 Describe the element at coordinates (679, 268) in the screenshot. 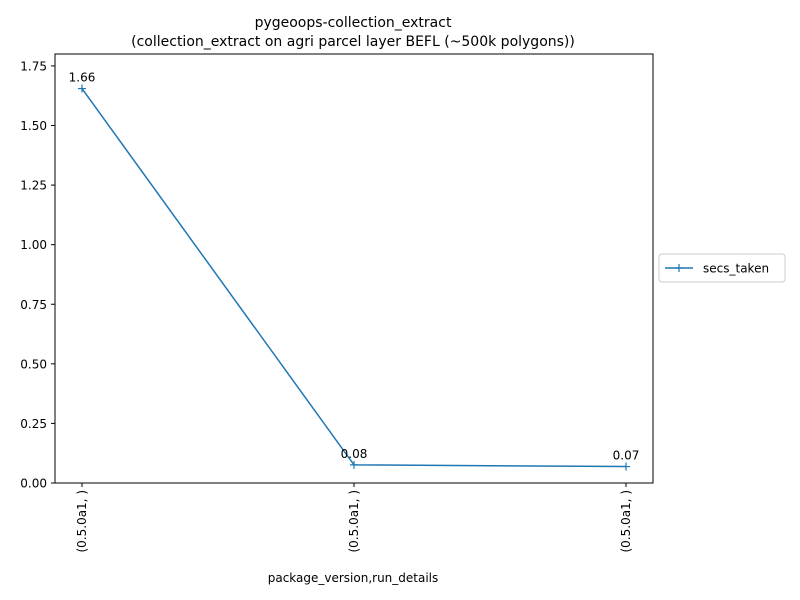

I see `legend-marker-icon` at that location.